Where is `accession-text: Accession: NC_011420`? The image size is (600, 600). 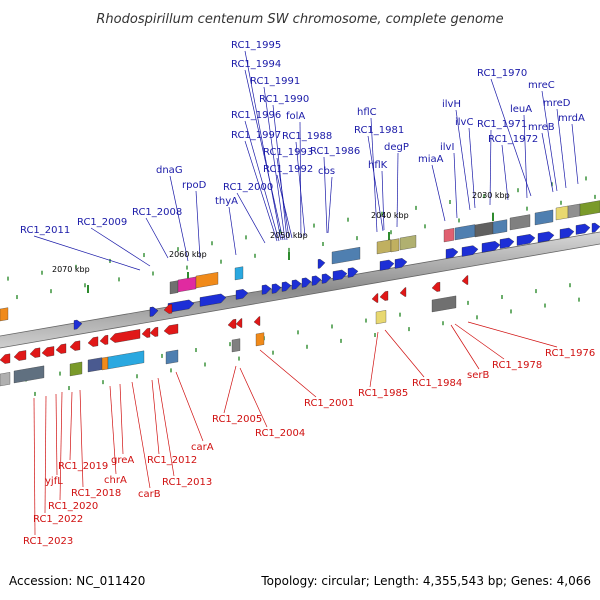
accession-text: Accession: NC_011420 is located at coordinates (77, 581).